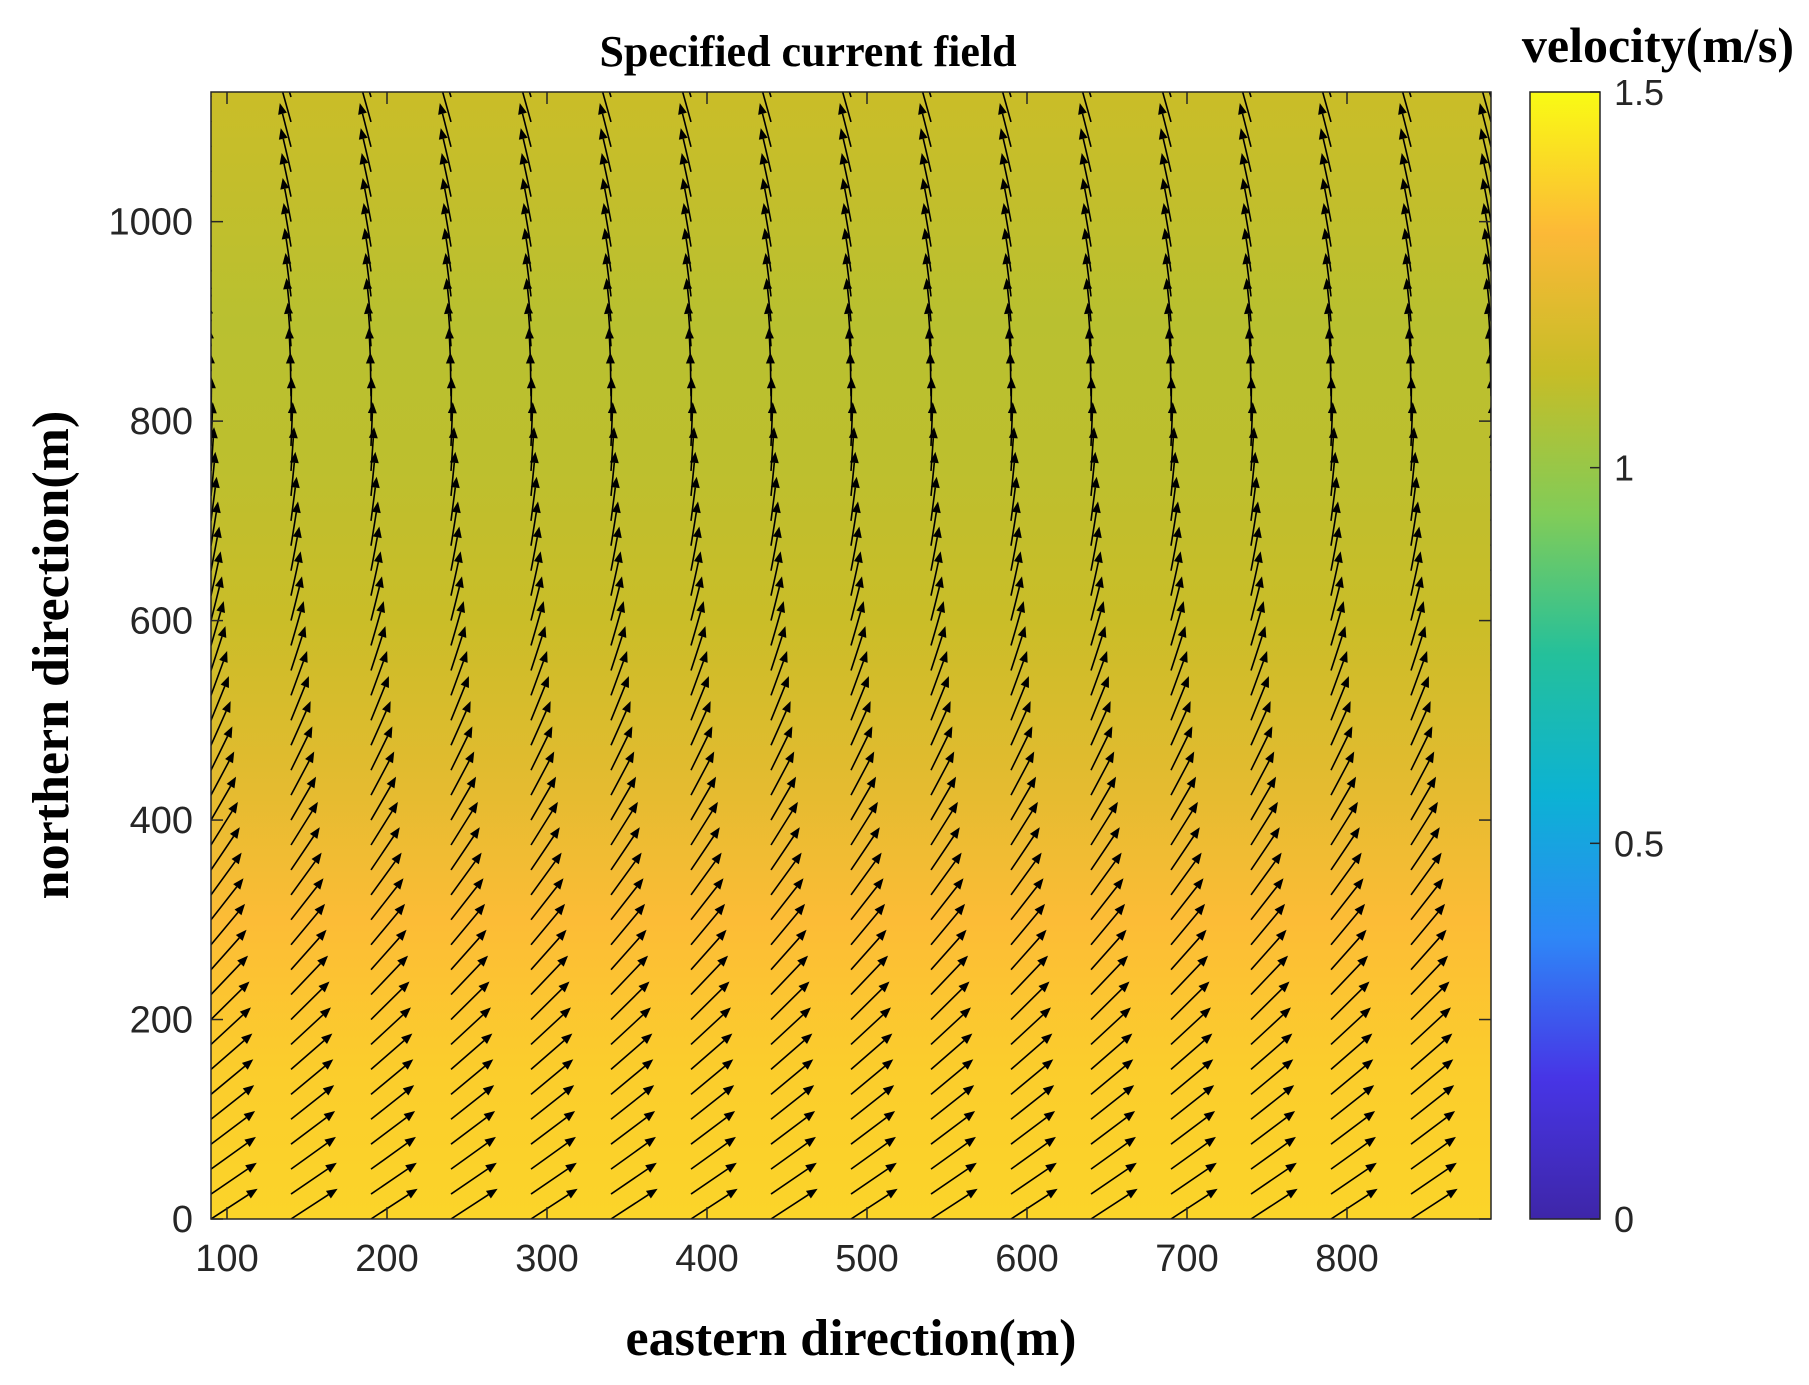  Describe the element at coordinates (546, 1259) in the screenshot. I see `x-tick-label: 300` at that location.